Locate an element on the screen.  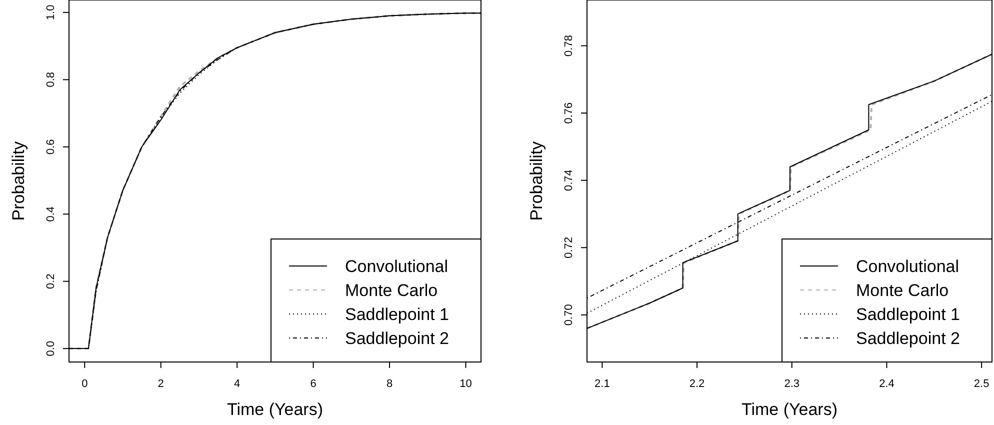
y-tick-label: 0.6 is located at coordinates (51, 147).